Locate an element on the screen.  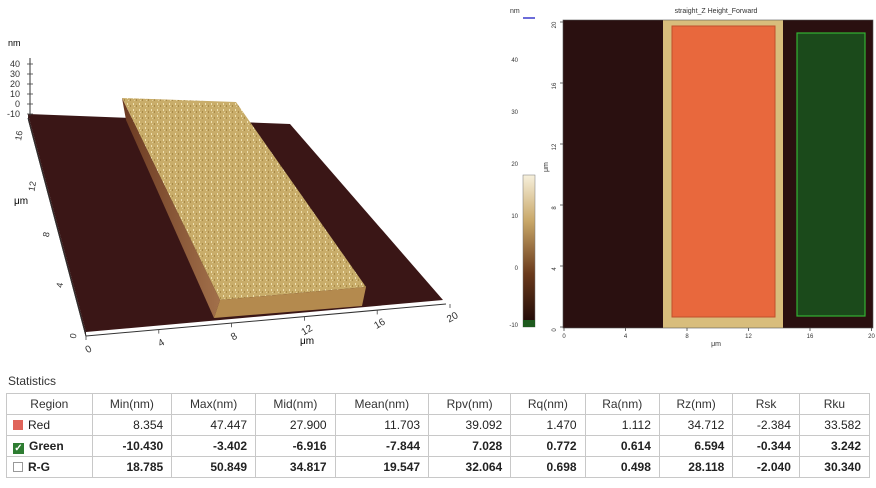
map-x-tick-label: 0 is located at coordinates (564, 337).